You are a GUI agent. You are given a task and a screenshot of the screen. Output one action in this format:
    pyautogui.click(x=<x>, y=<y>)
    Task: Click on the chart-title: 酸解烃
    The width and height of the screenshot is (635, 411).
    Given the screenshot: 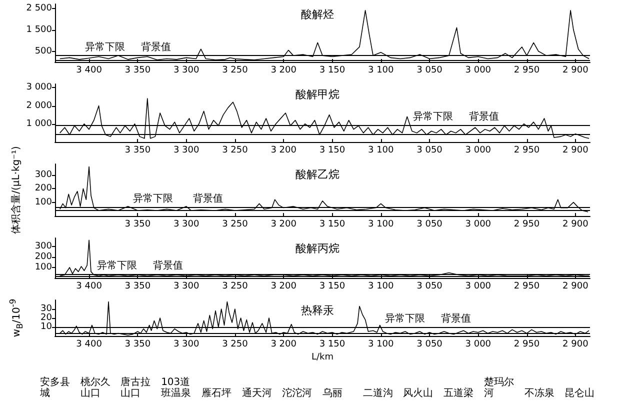 What is the action you would take?
    pyautogui.click(x=317, y=14)
    